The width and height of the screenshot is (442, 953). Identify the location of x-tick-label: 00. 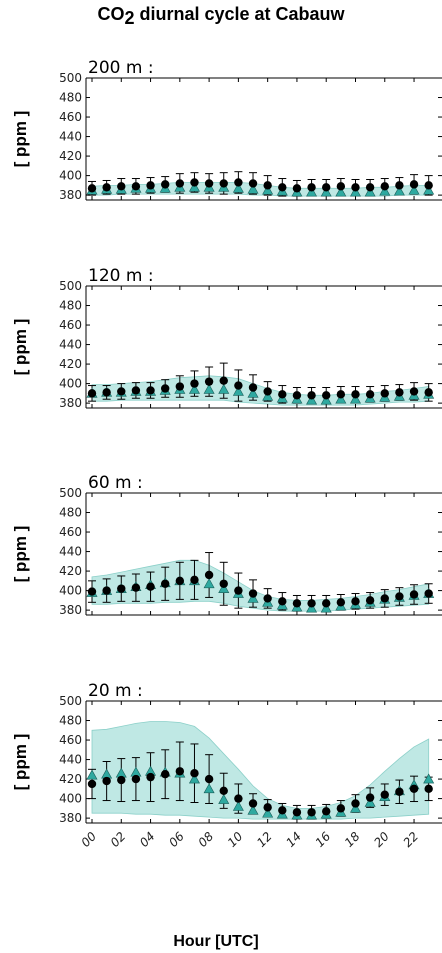
(88, 839).